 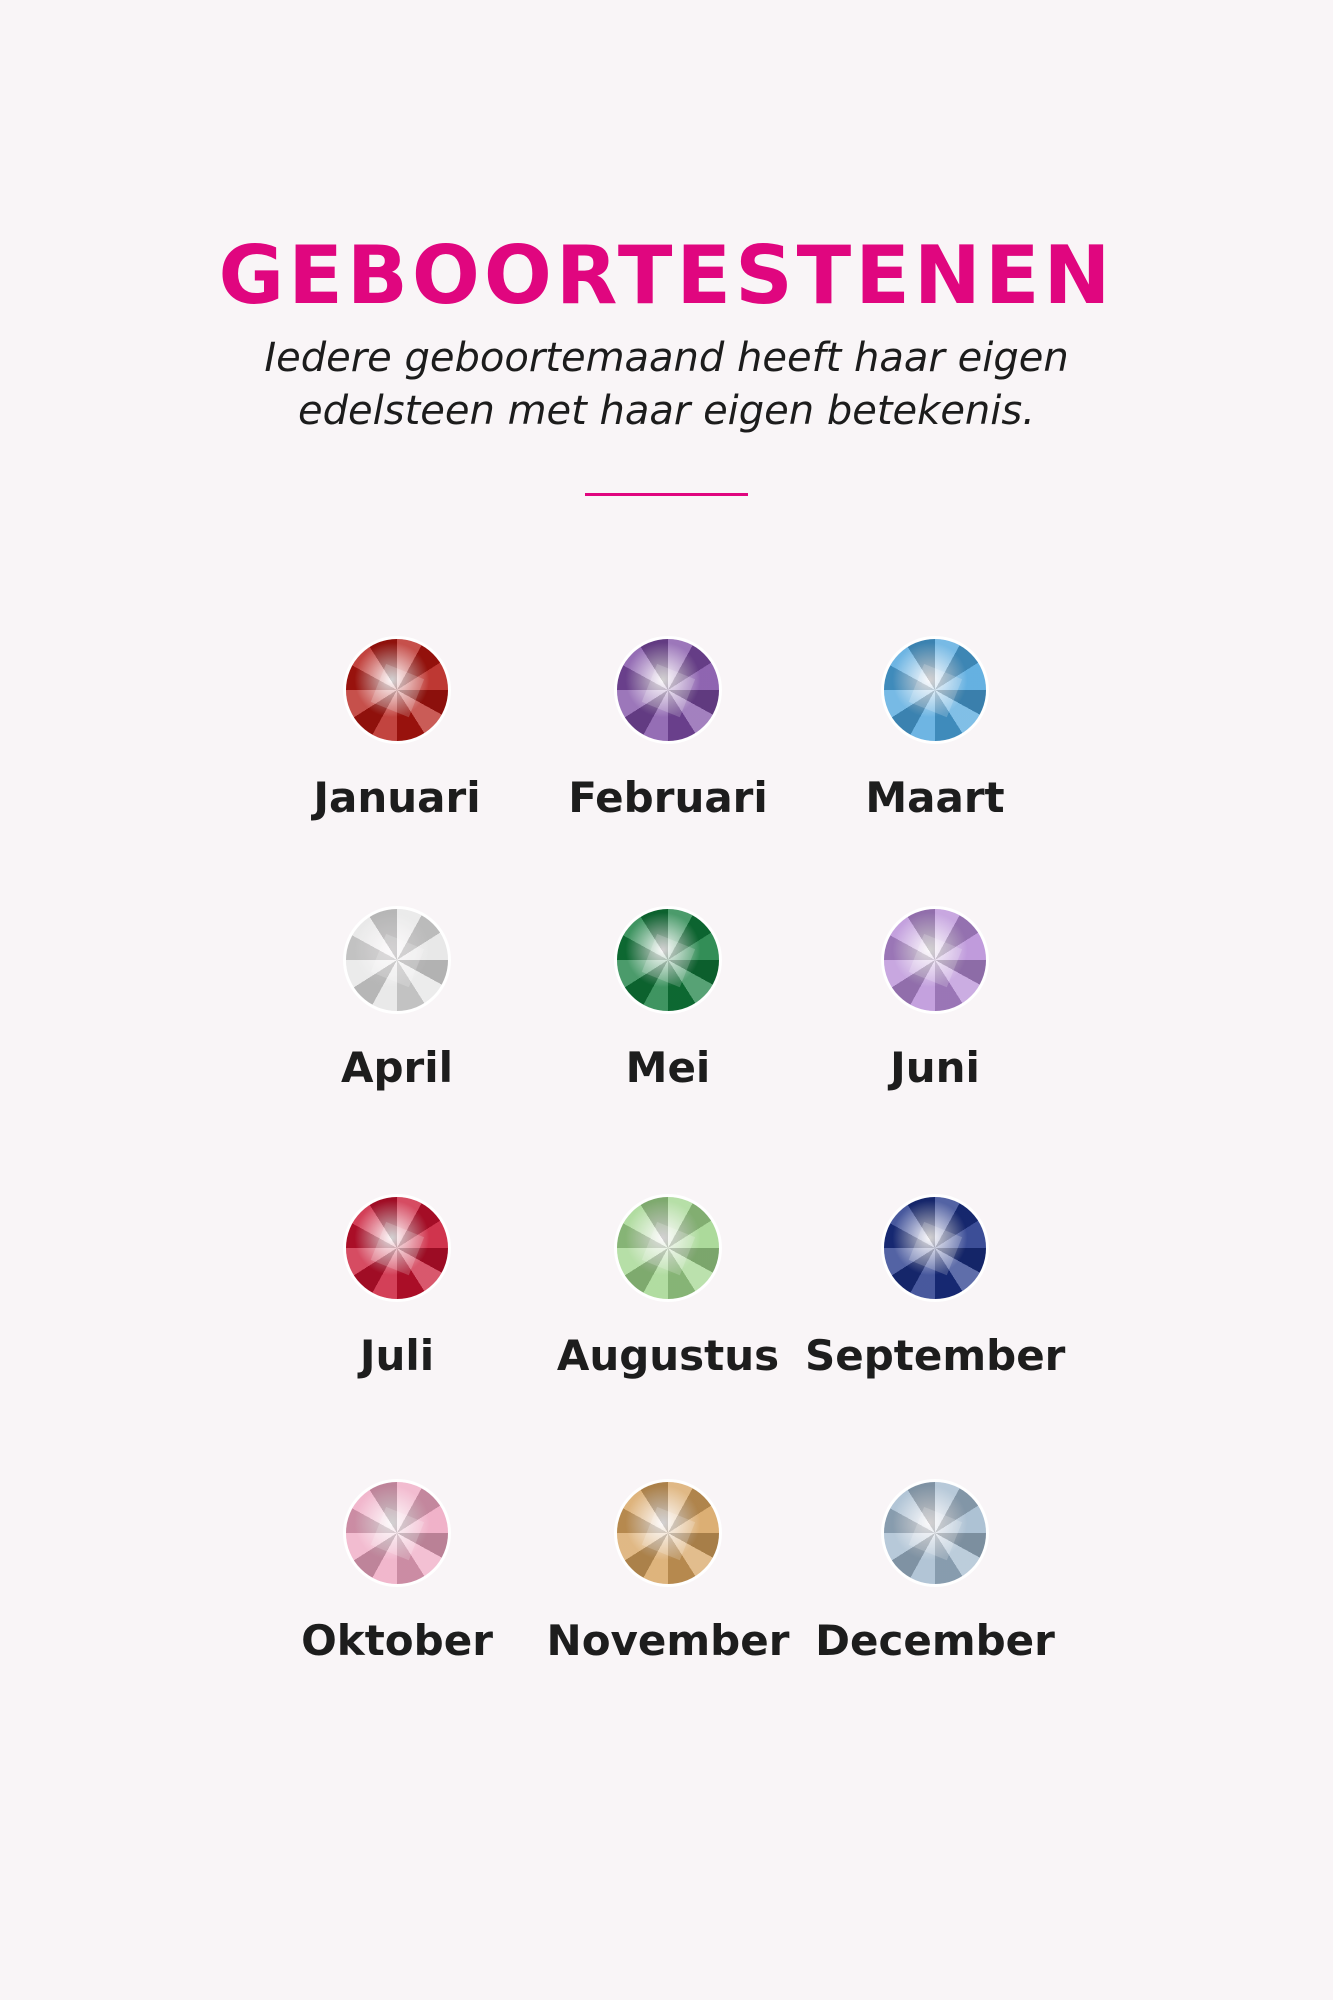 What do you see at coordinates (666, 494) in the screenshot?
I see `divider` at bounding box center [666, 494].